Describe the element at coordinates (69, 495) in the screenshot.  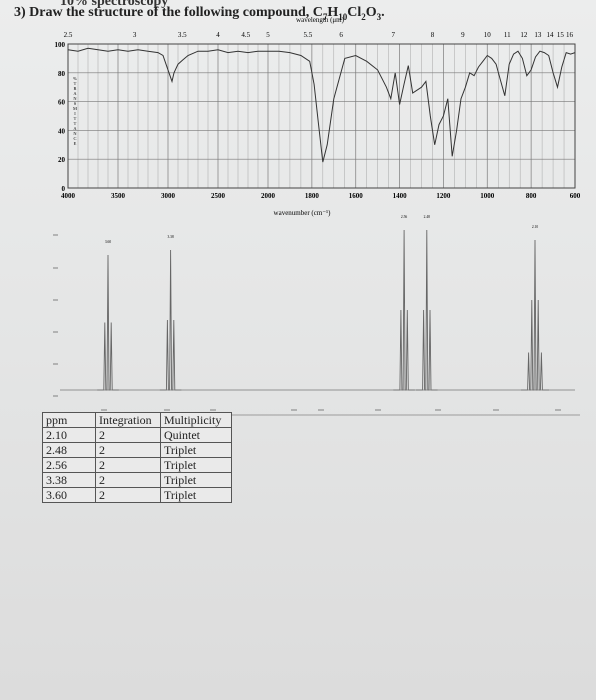
I see `cell-ppm: 3.60` at that location.